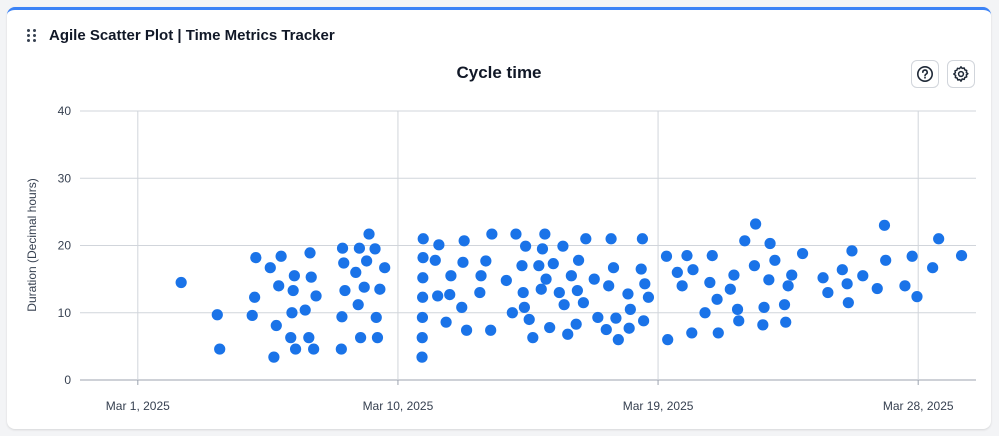  I want to click on settings-button, so click(961, 74).